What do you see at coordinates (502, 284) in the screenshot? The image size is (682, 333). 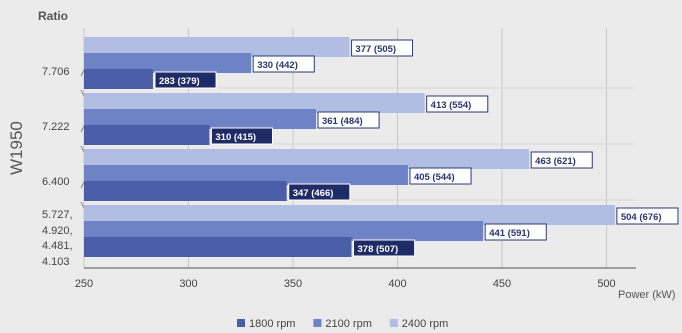 I see `x-tick-label: 450` at bounding box center [502, 284].